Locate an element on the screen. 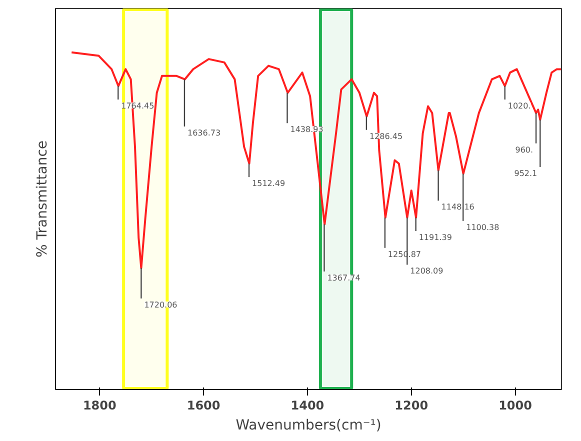  x-tick-label: 1800 is located at coordinates (99, 405).